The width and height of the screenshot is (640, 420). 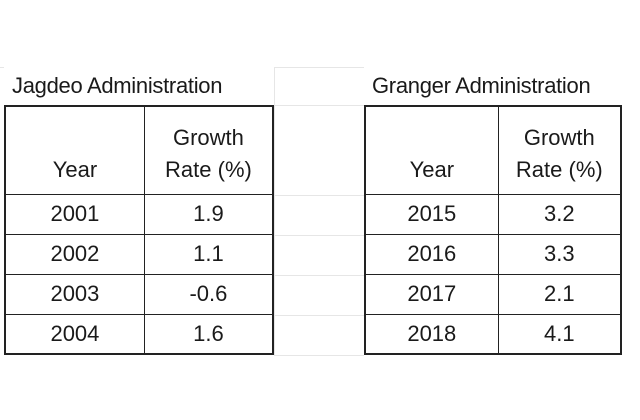 I want to click on rate-cell: 1.9, so click(x=208, y=214).